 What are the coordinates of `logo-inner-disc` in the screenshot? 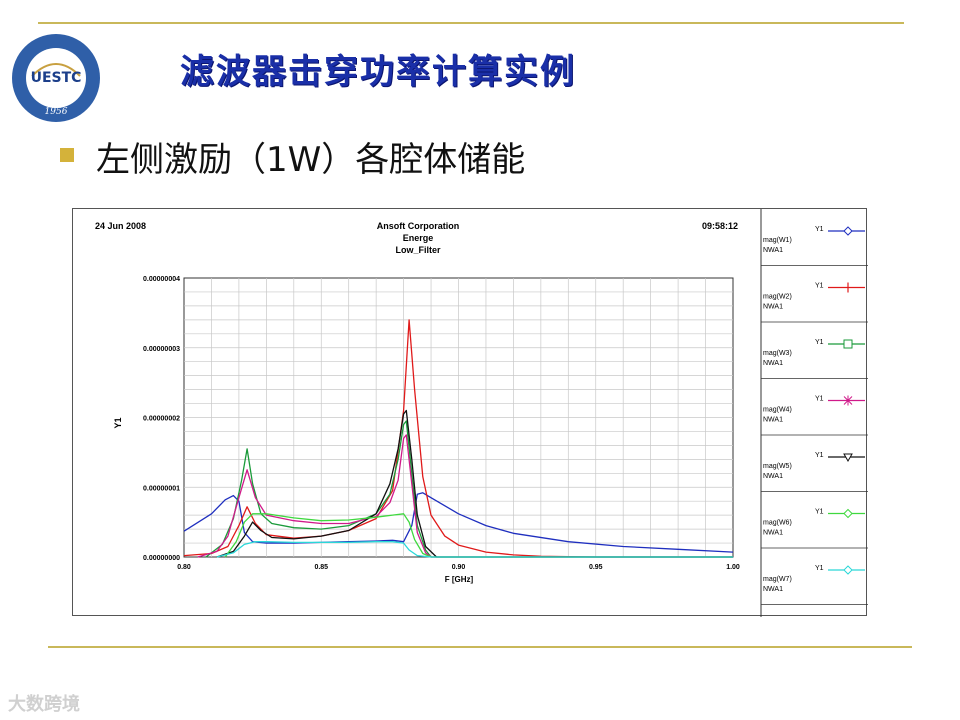 It's located at (56, 78).